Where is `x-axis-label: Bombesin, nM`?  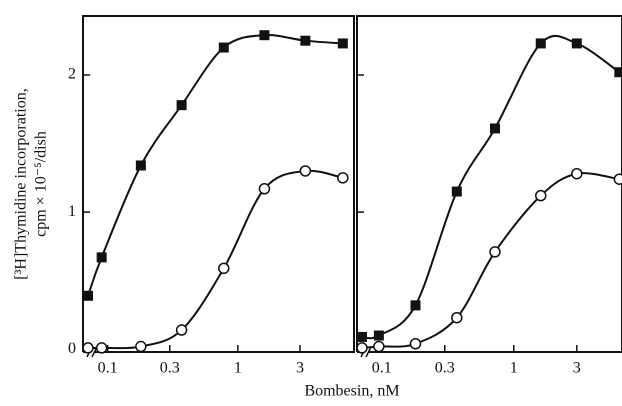 x-axis-label: Bombesin, nM is located at coordinates (351, 391).